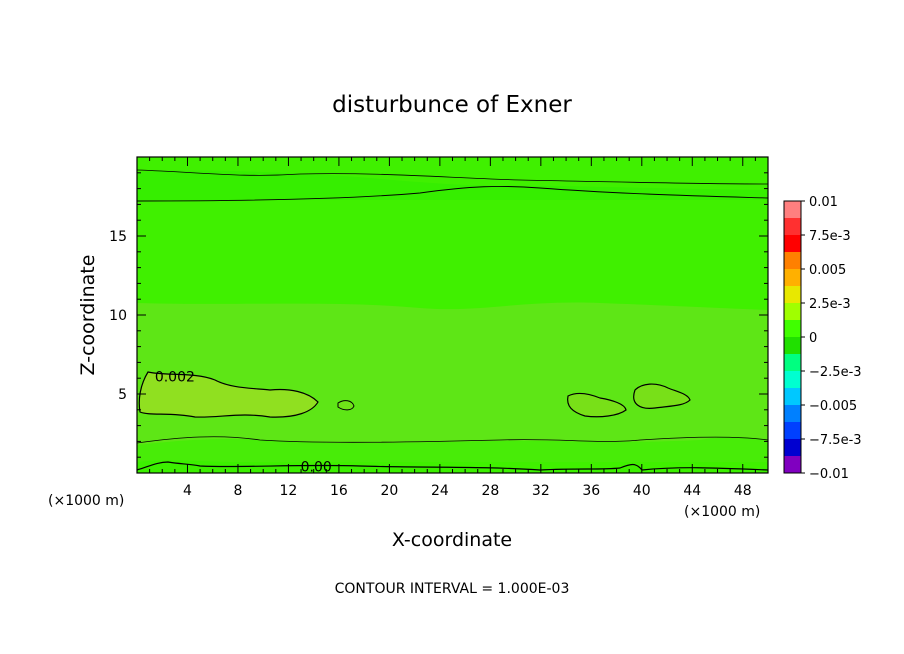 This screenshot has height=654, width=904. I want to click on x-unit-left: (×1000 m), so click(86, 501).